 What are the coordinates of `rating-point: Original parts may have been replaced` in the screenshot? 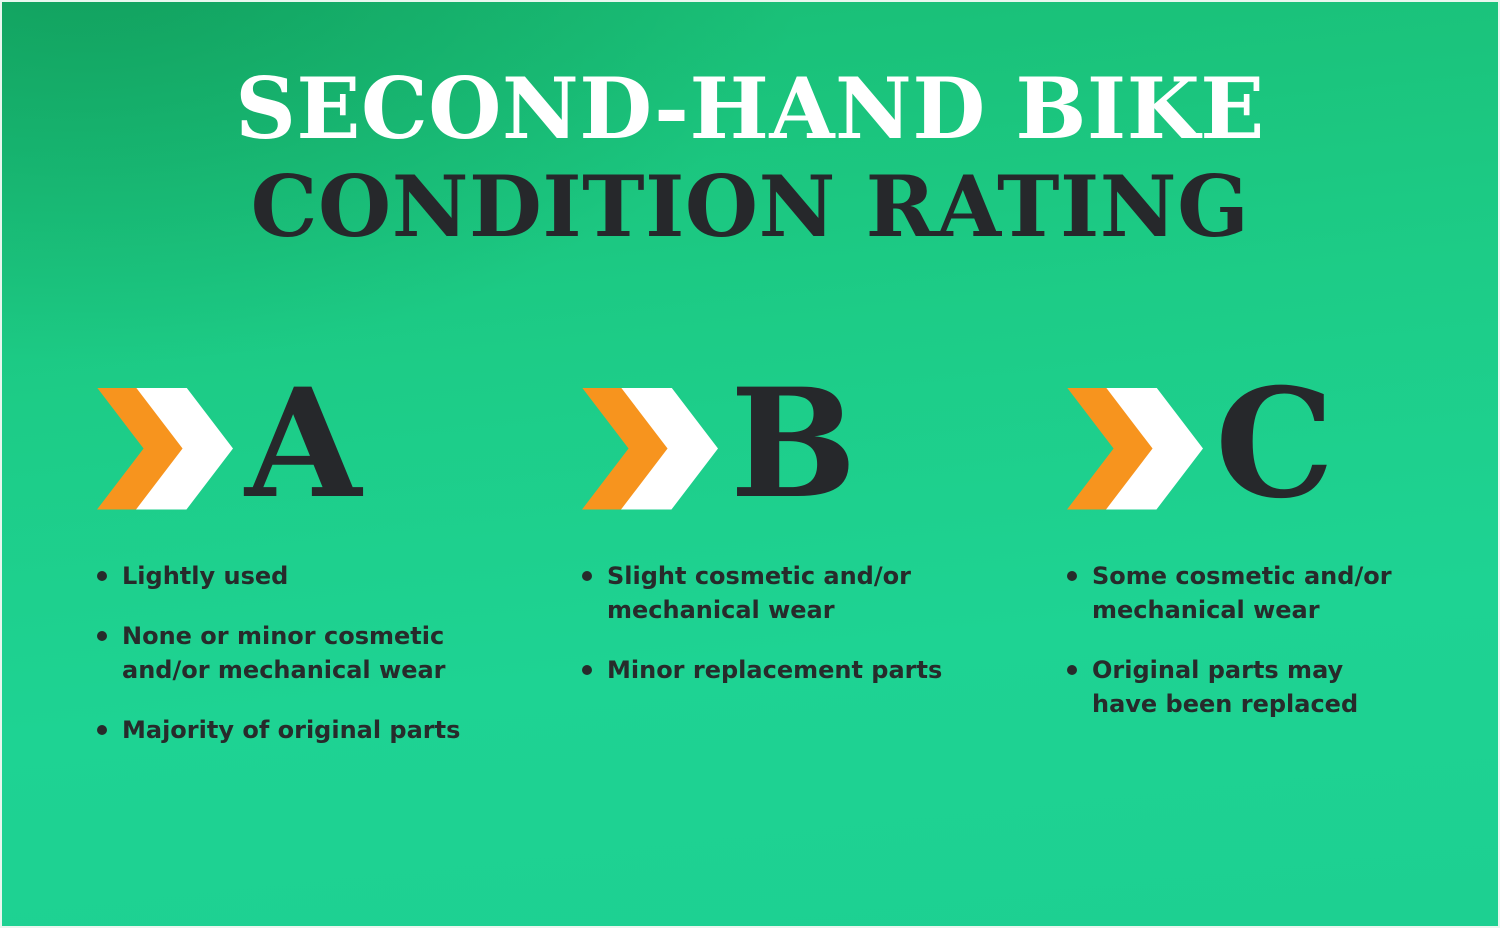 It's located at (1277, 687).